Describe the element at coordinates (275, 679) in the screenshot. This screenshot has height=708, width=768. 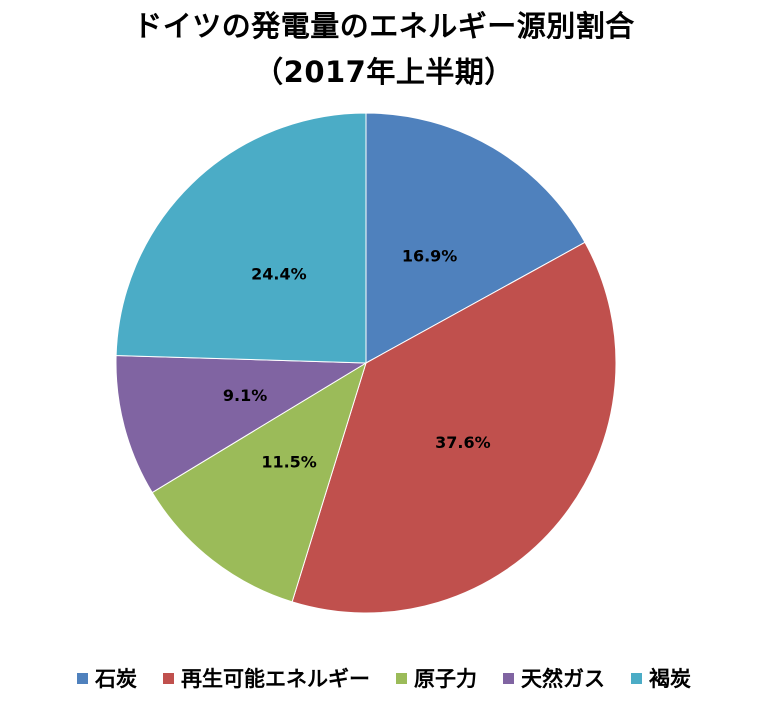
I see `legend-label: 再生可能エネルギー` at that location.